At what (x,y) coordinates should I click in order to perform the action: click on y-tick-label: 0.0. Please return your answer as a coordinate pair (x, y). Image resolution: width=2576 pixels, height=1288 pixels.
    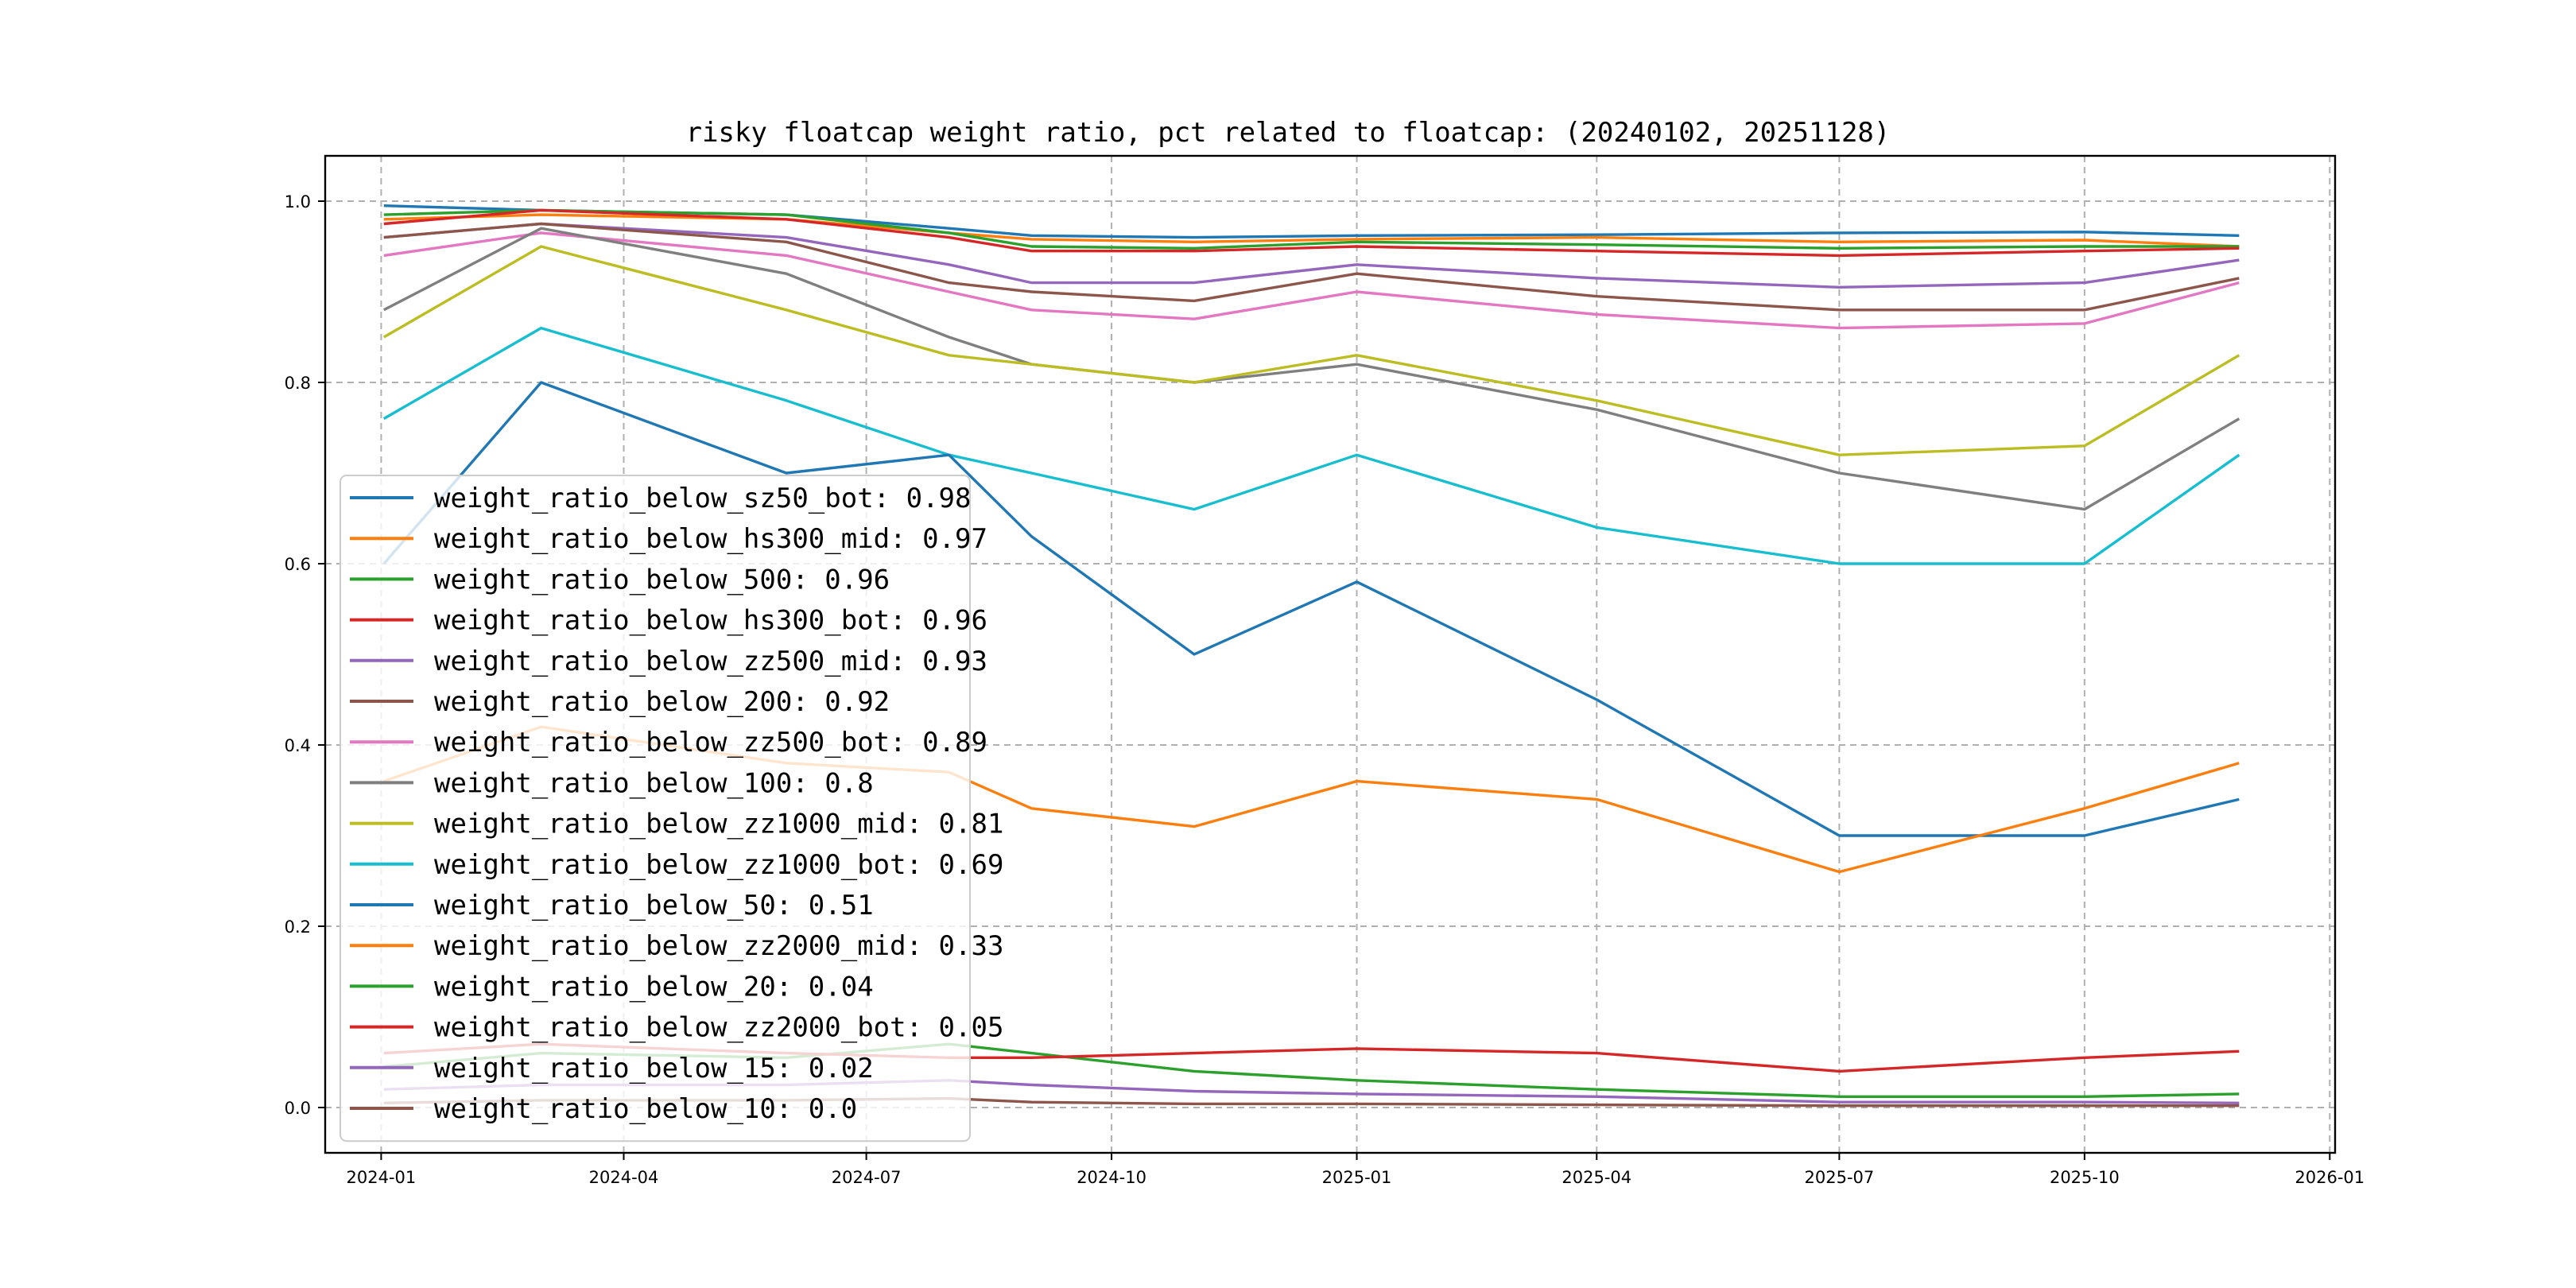
    Looking at the image, I should click on (298, 1108).